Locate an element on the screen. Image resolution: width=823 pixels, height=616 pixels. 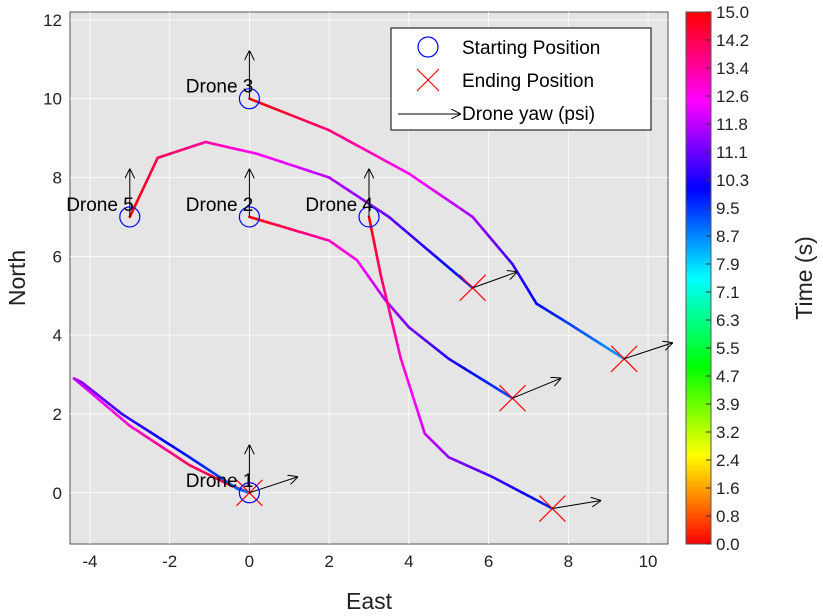
x-tick-label: 2 is located at coordinates (328, 561).